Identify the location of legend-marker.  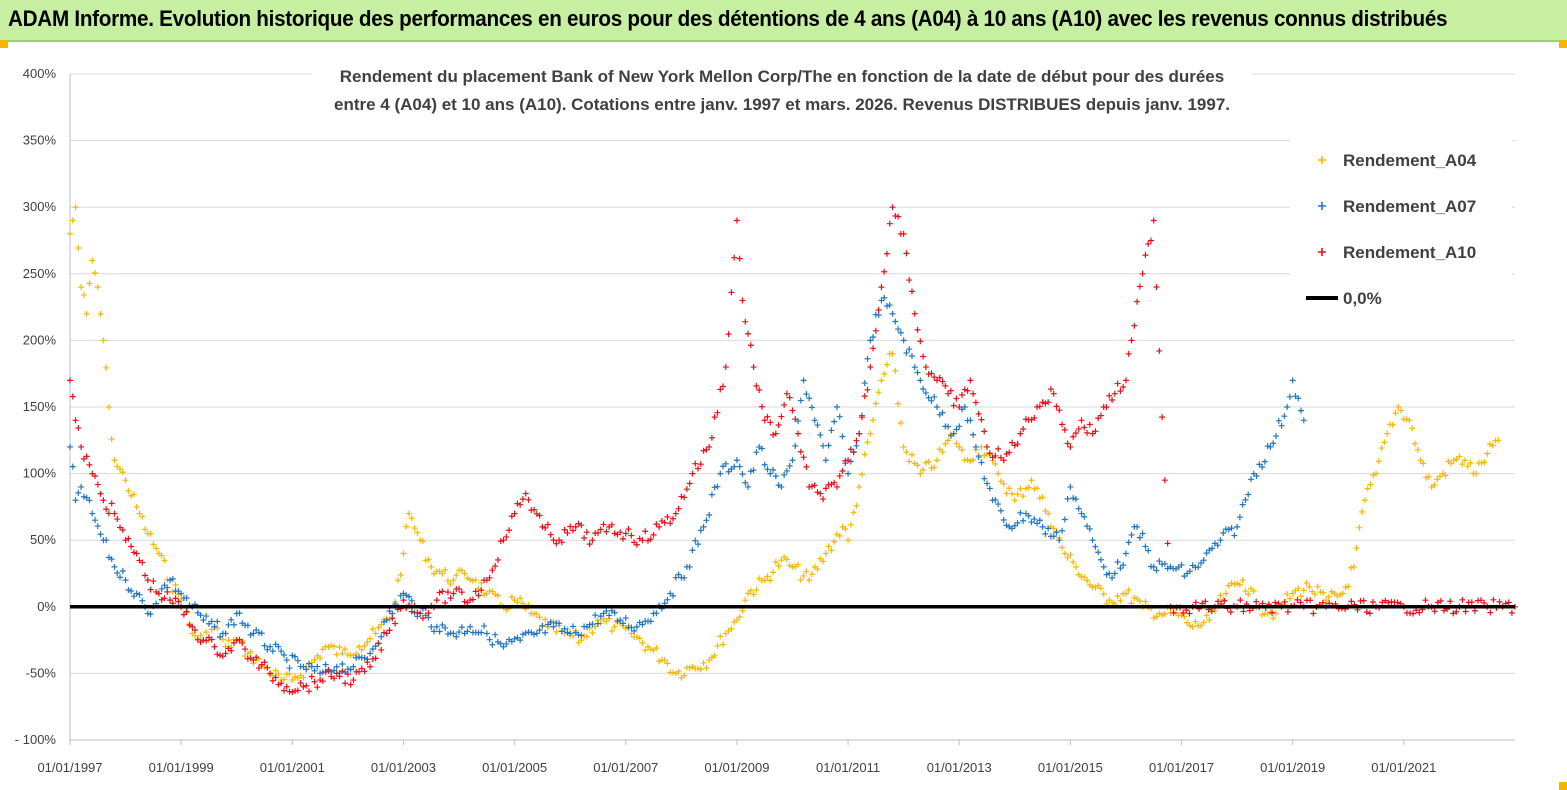
(1322, 252).